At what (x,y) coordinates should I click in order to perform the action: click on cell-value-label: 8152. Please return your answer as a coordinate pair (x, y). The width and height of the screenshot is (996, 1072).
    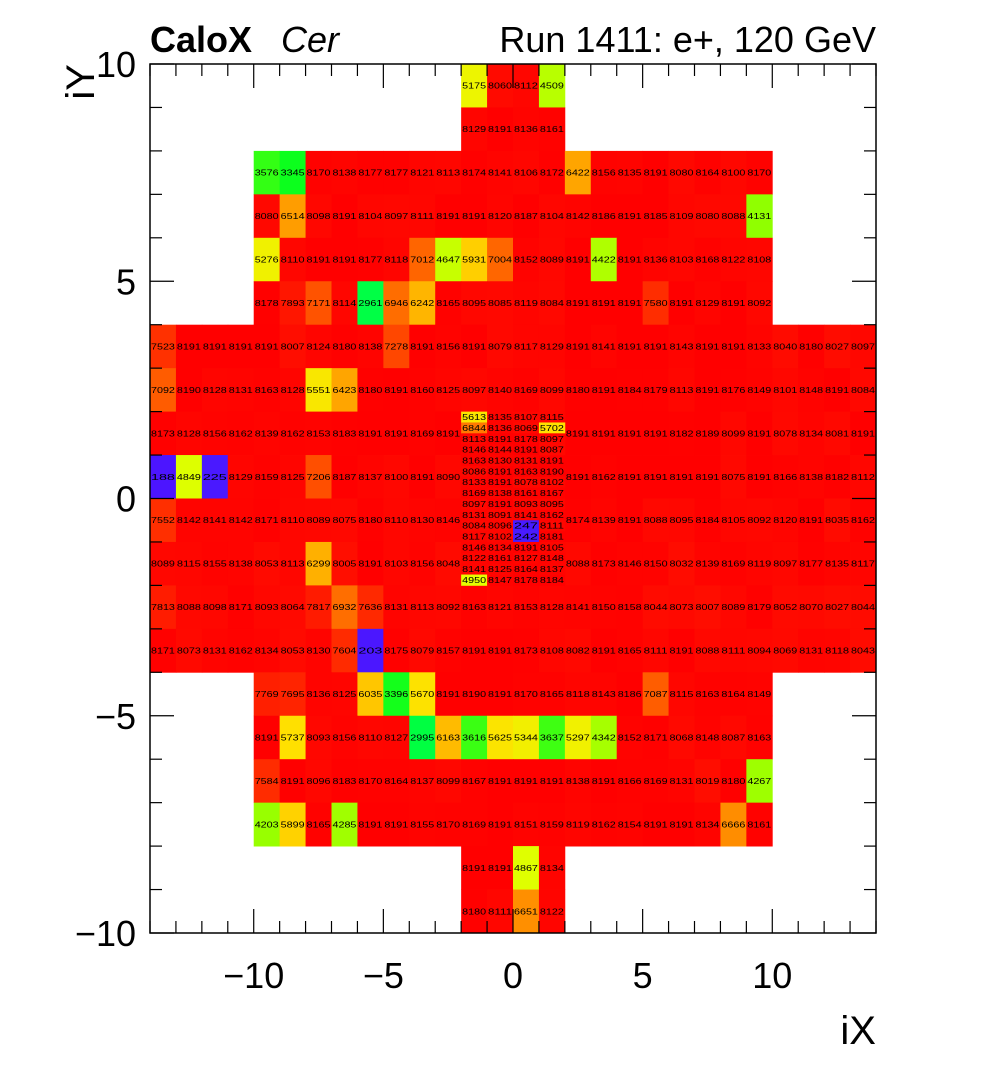
    Looking at the image, I should click on (630, 737).